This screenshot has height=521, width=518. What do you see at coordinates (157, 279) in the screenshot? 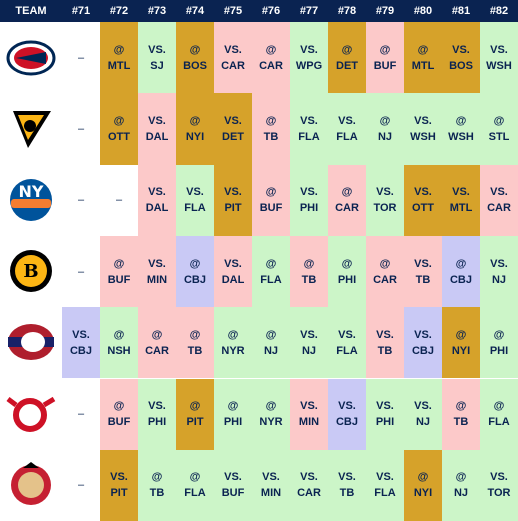
I see `opponent: MIN` at bounding box center [157, 279].